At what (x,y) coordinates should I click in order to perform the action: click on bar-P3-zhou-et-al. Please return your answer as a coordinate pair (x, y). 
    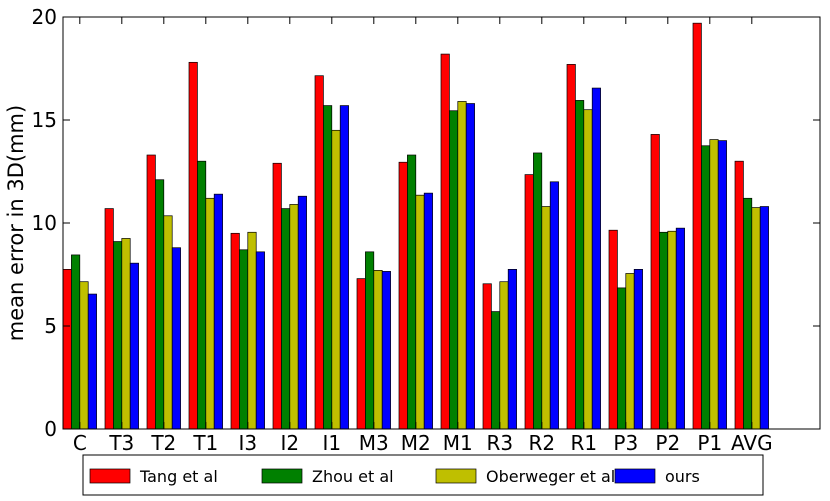
    Looking at the image, I should click on (622, 358).